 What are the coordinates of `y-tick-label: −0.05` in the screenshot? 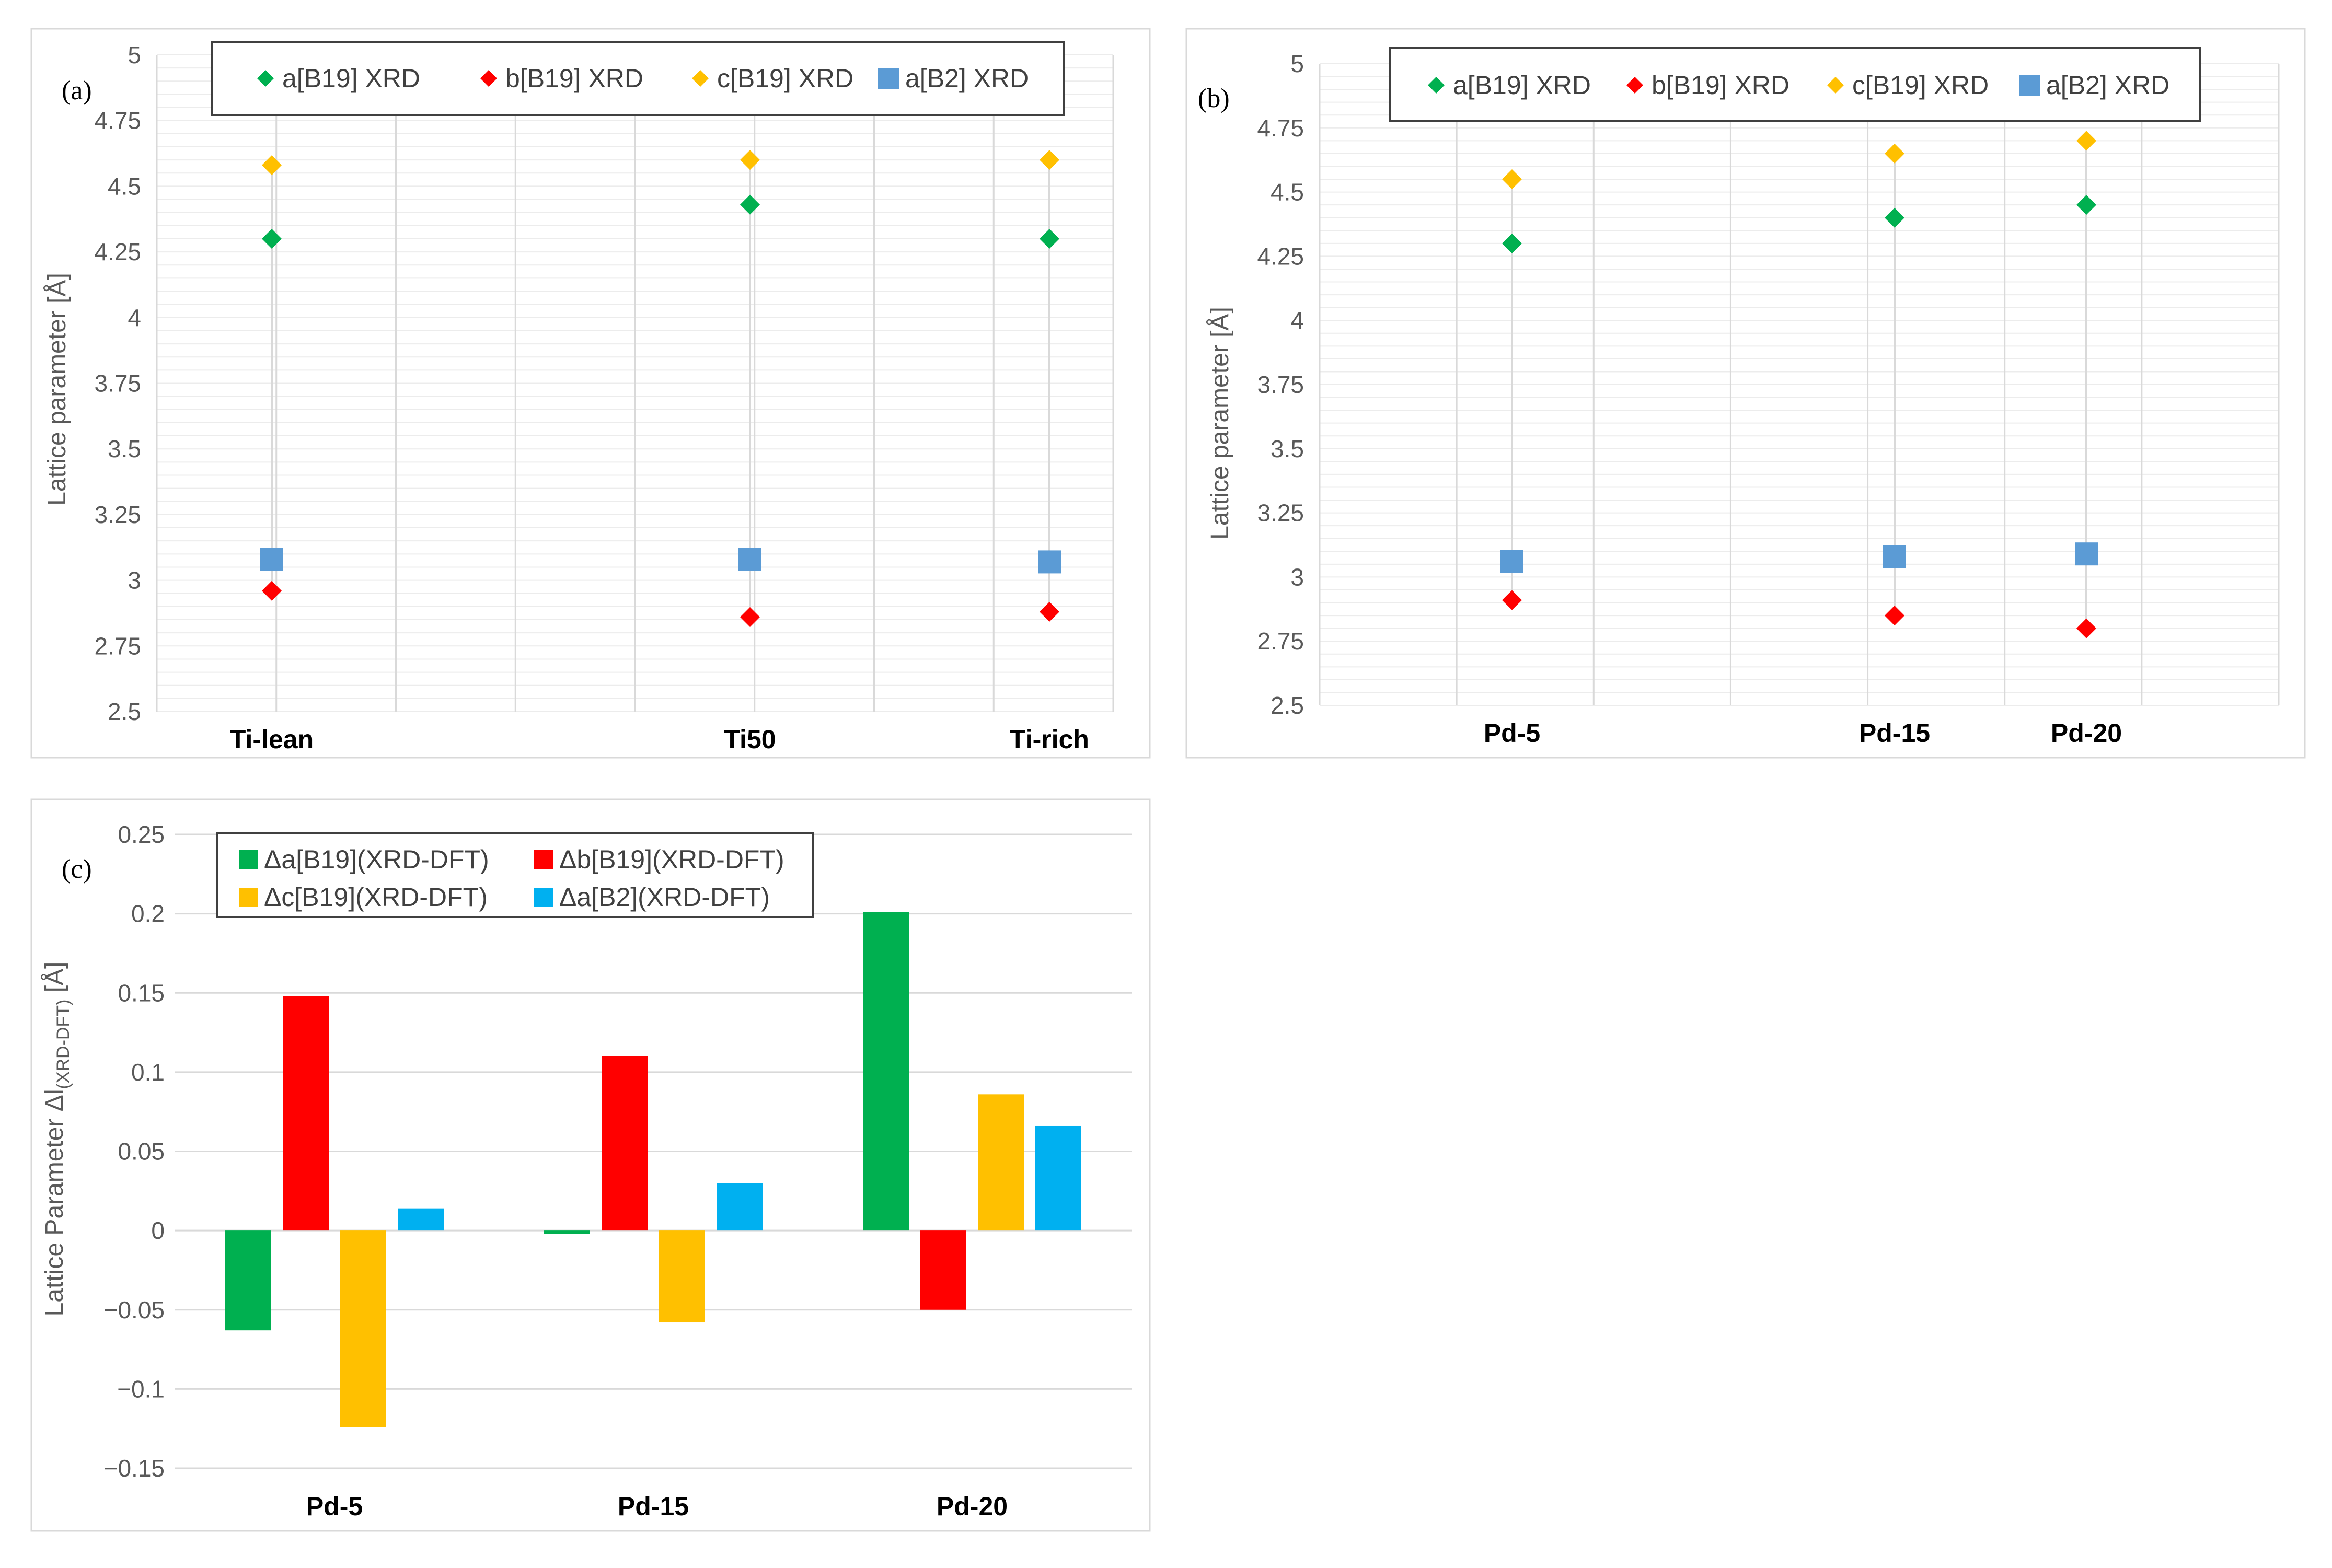 It's located at (134, 1309).